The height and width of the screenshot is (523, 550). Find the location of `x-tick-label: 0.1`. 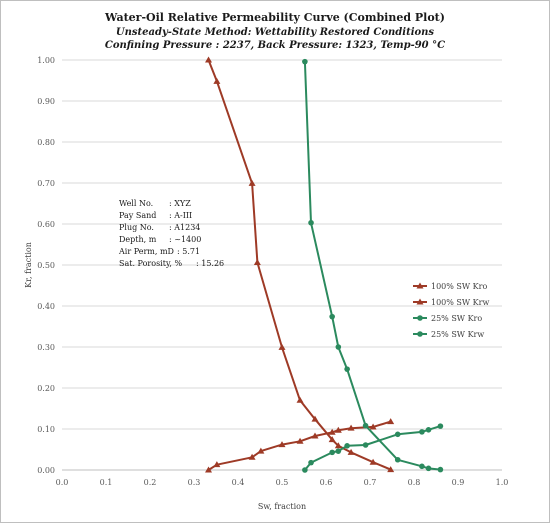

x-tick-label: 0.1 is located at coordinates (106, 482).